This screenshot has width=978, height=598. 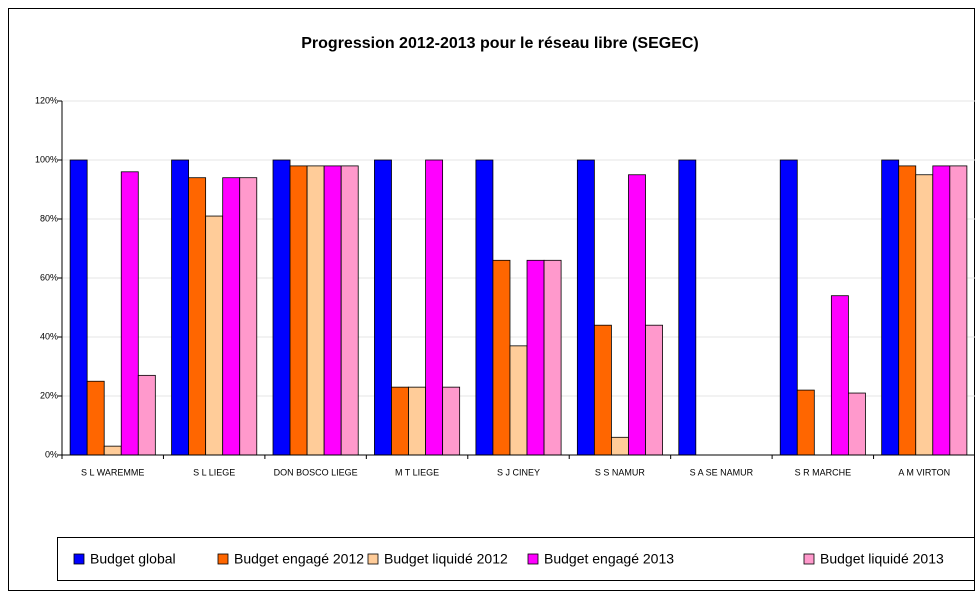 I want to click on x-tick-label: S R MARCHE, so click(x=823, y=472).